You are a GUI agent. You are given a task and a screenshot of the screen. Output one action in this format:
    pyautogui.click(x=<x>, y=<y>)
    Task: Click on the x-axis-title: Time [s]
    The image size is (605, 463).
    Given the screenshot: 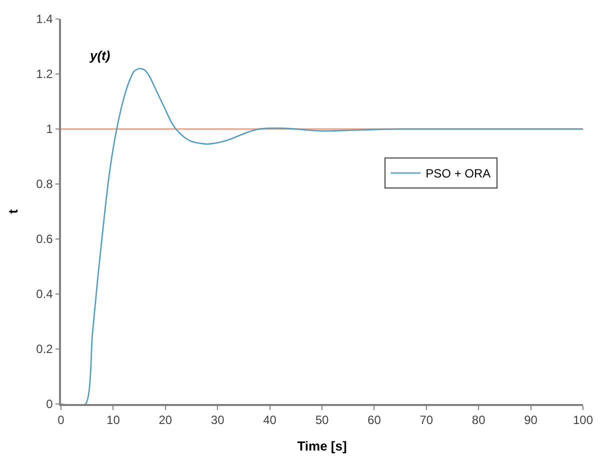 What is the action you would take?
    pyautogui.click(x=322, y=446)
    